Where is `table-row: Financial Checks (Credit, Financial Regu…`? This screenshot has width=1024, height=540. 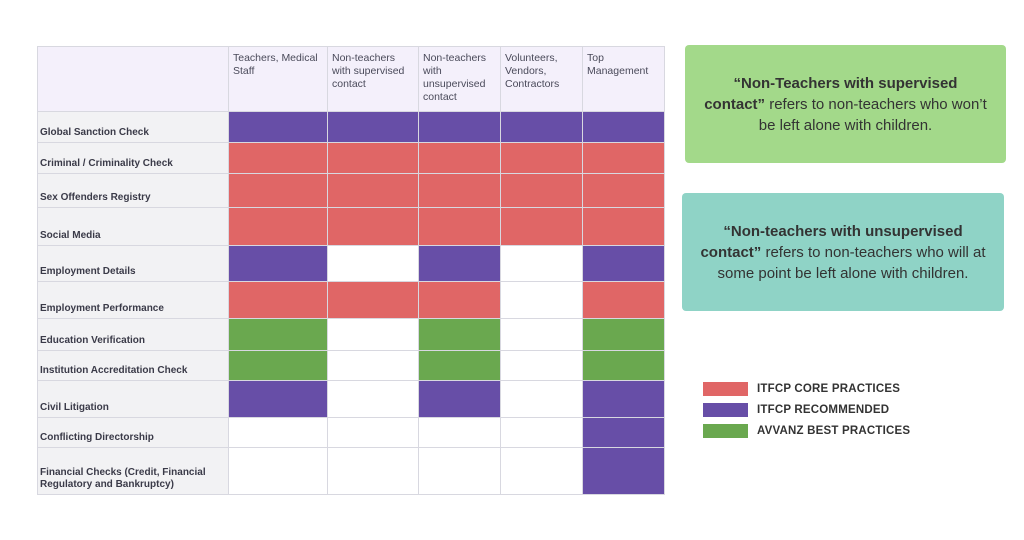
table-row: Financial Checks (Credit, Financial Regu… is located at coordinates (351, 471).